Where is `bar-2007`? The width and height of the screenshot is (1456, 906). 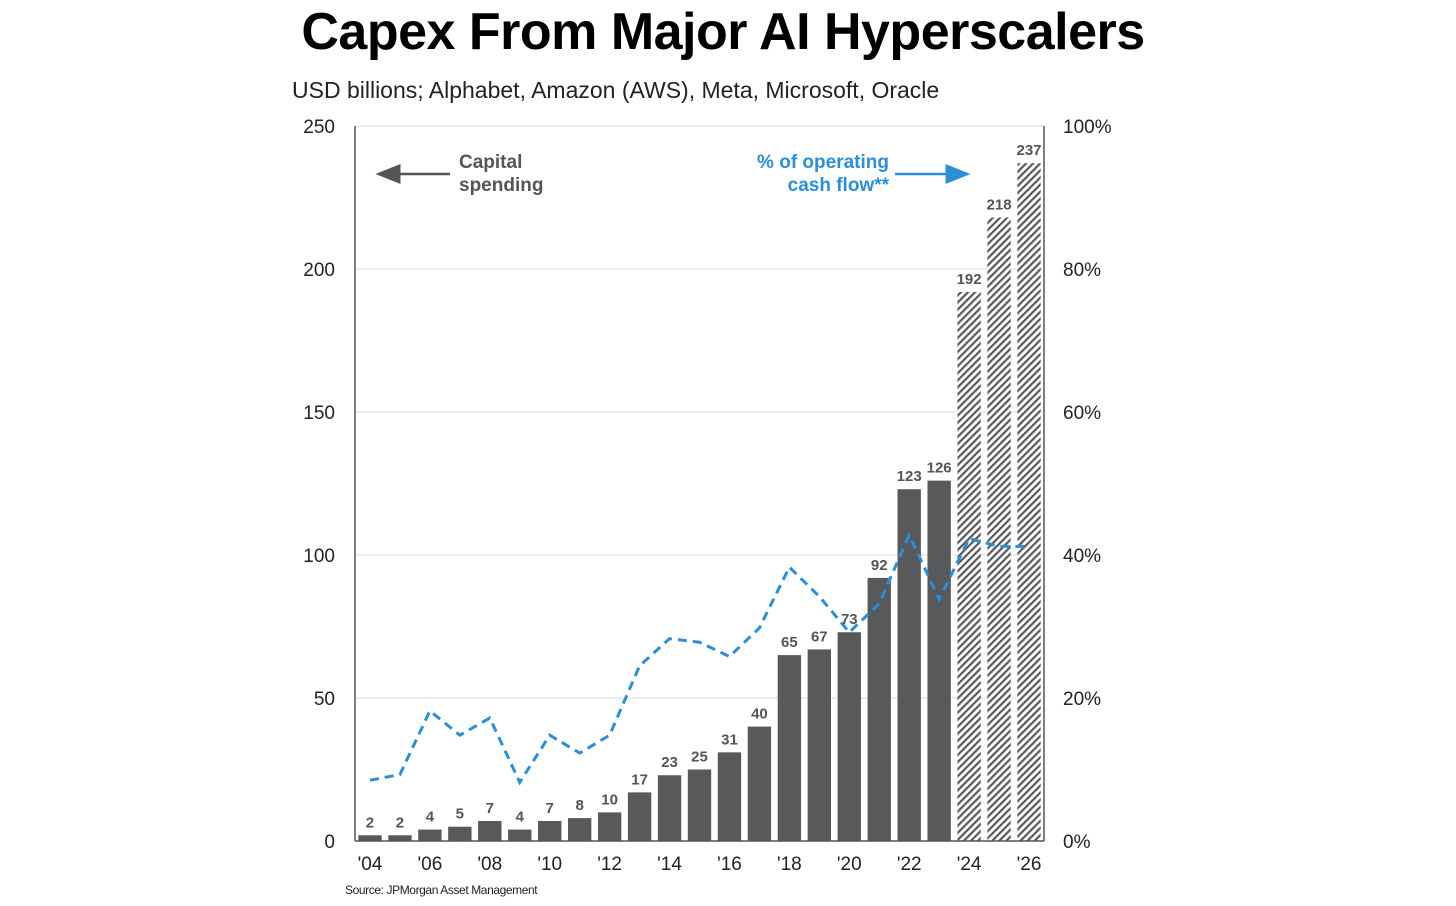
bar-2007 is located at coordinates (460, 833).